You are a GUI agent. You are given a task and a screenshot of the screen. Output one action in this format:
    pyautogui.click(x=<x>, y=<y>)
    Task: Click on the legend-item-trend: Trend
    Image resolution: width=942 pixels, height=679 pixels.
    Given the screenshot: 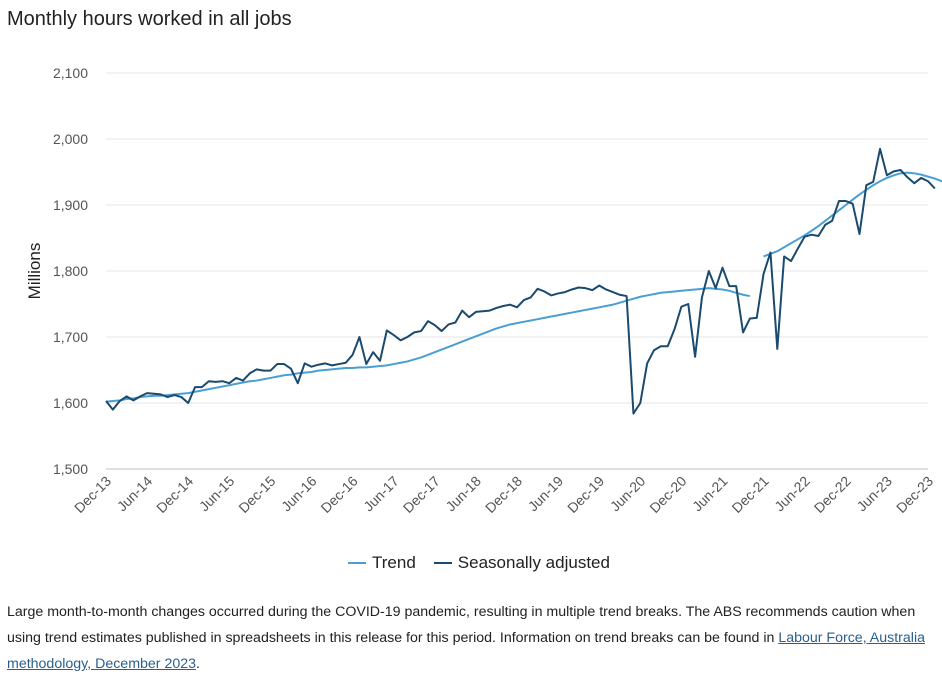 What is the action you would take?
    pyautogui.click(x=382, y=563)
    